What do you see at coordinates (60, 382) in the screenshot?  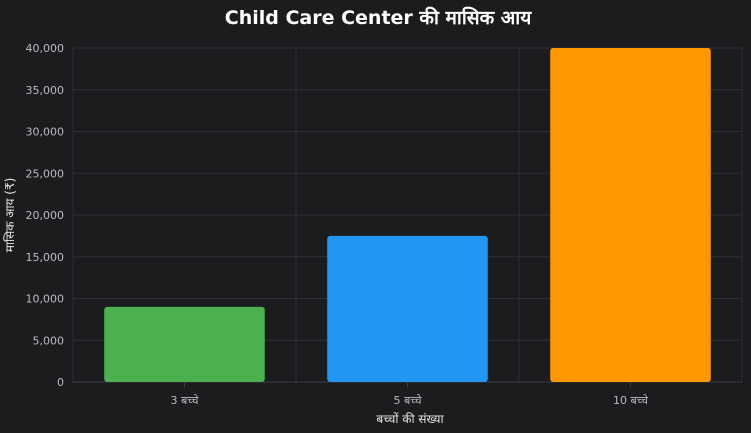 I see `y-tick-label: 0` at bounding box center [60, 382].